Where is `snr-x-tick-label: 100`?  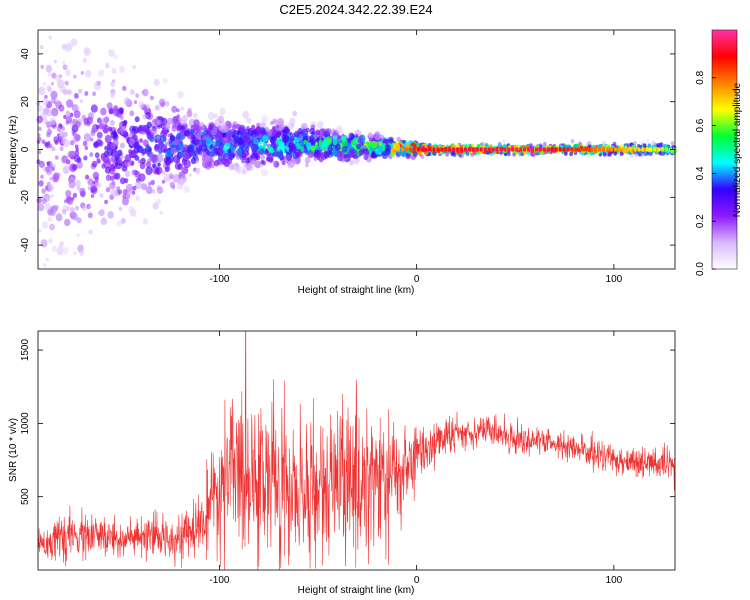
snr-x-tick-label: 100 is located at coordinates (614, 580).